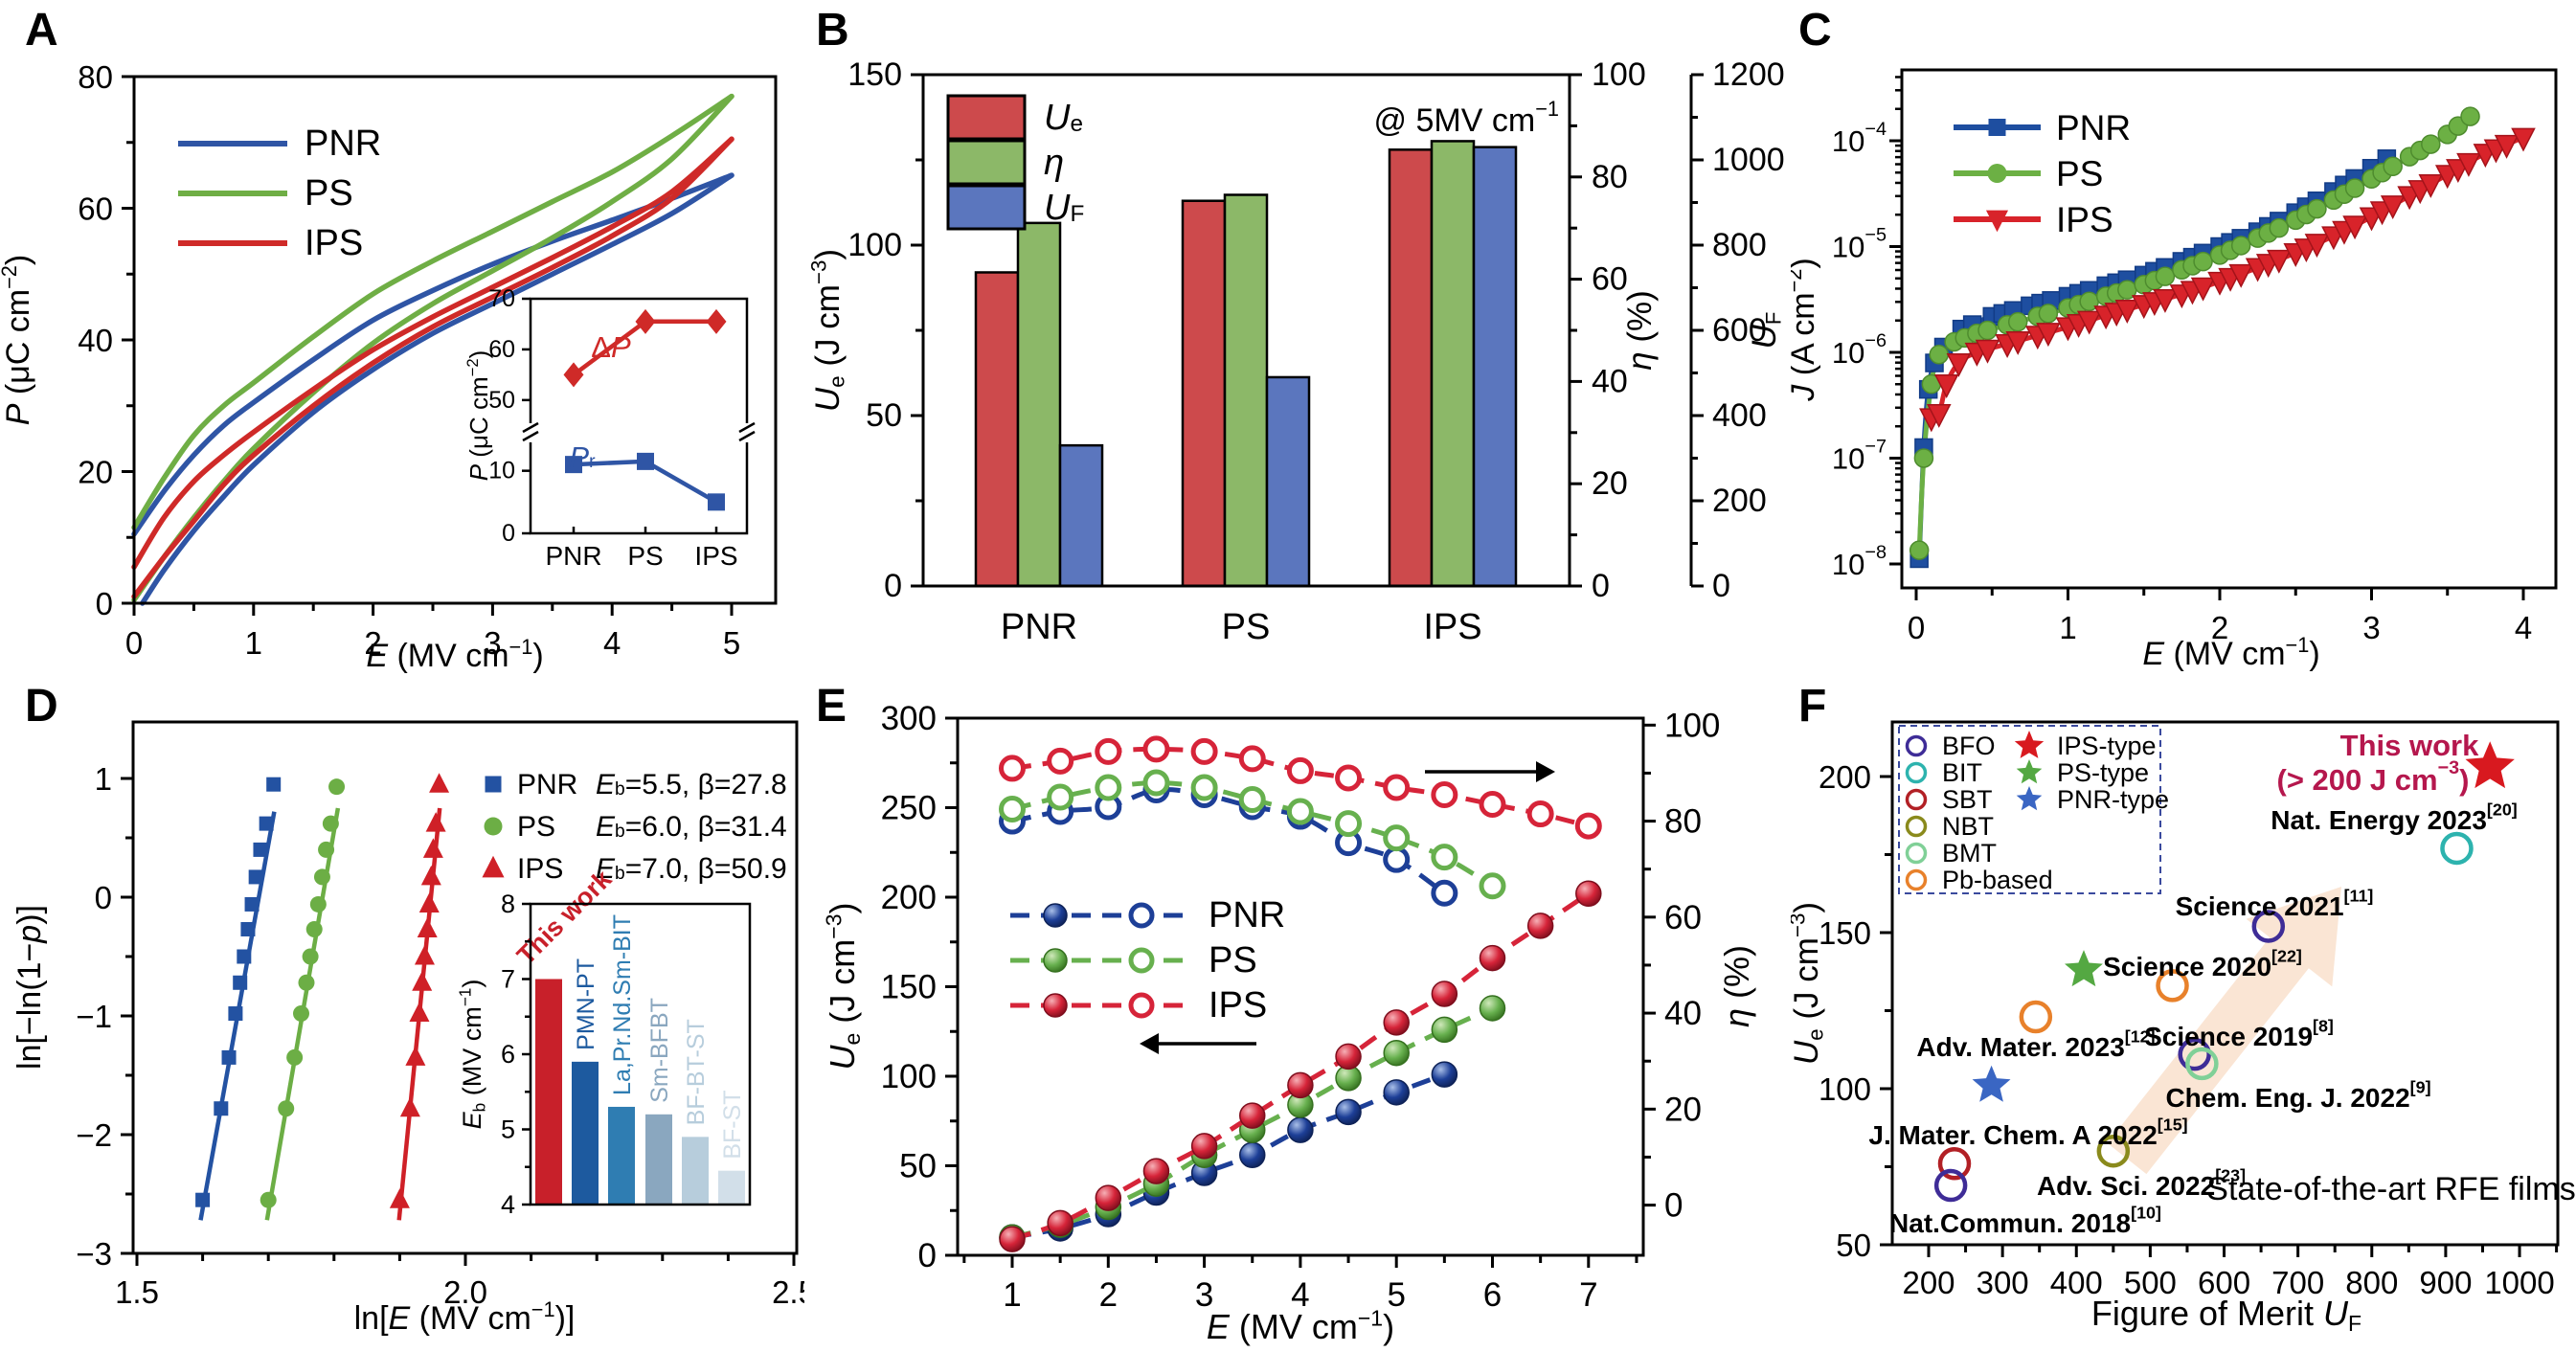 The width and height of the screenshot is (2576, 1352). Describe the element at coordinates (1492, 1295) in the screenshot. I see `svg-text: 6` at that location.